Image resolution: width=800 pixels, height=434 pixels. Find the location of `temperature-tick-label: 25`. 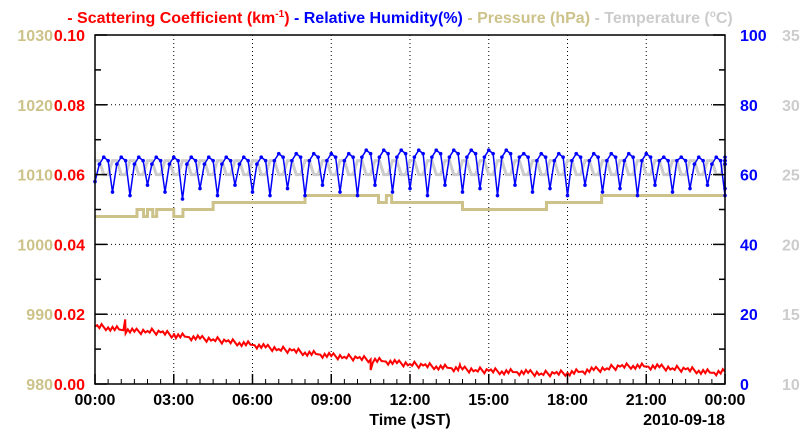

temperature-tick-label: 25 is located at coordinates (791, 176).